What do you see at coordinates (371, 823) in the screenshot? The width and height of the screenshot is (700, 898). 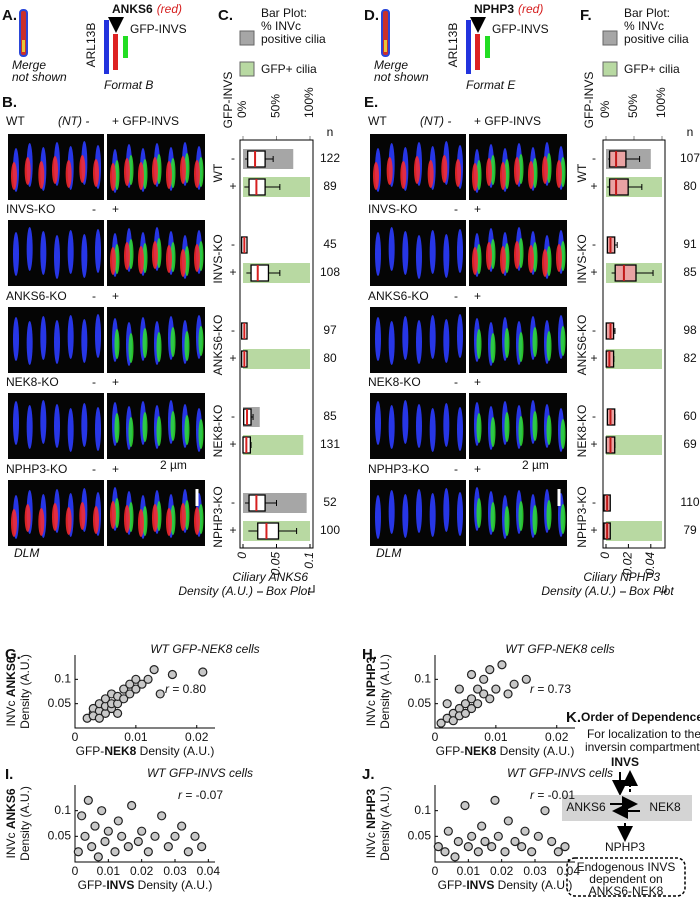 I see `y-axis-label: INVc NPHP3` at bounding box center [371, 823].